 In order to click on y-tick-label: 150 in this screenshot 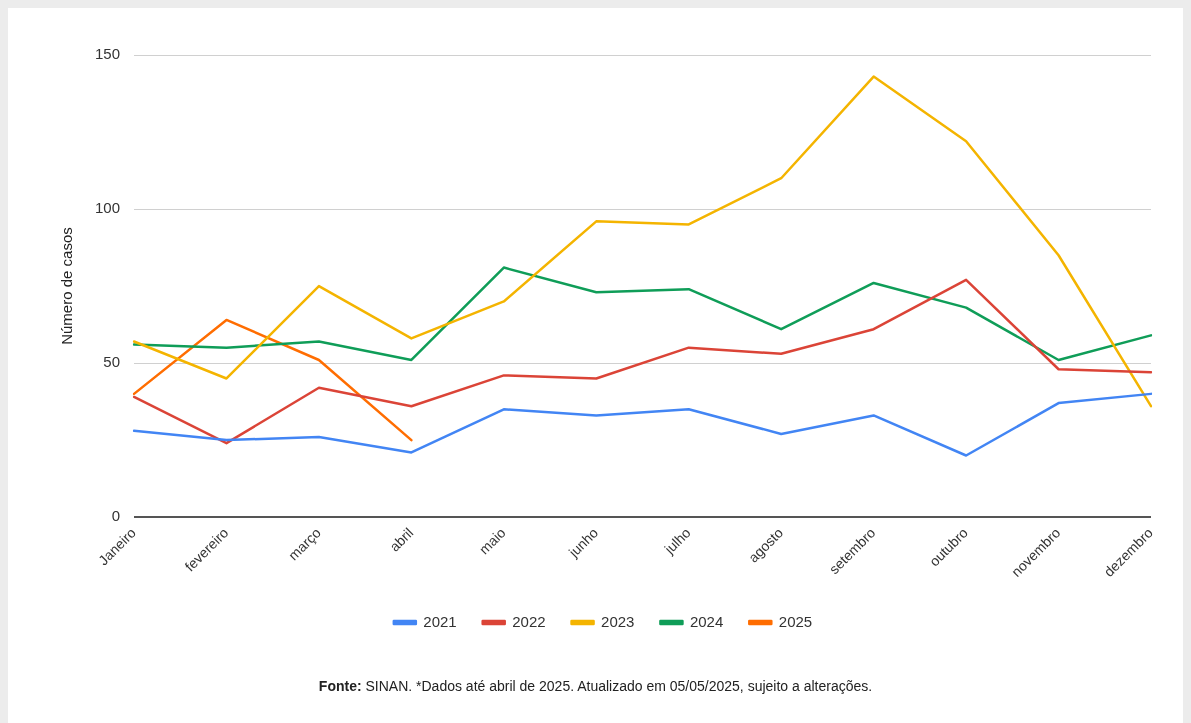, I will do `click(108, 54)`.